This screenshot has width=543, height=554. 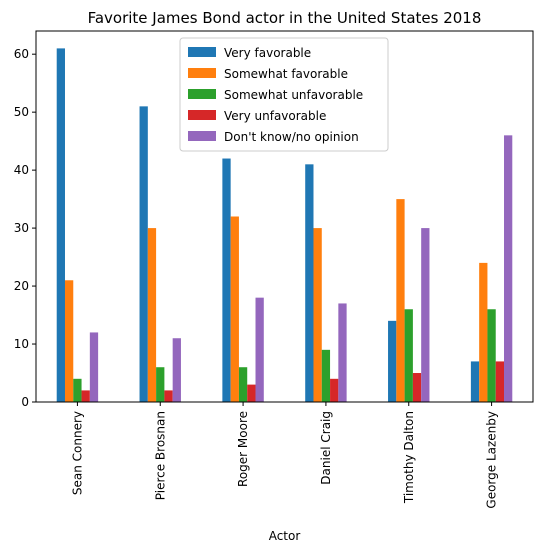 What do you see at coordinates (400, 300) in the screenshot?
I see `bar-somewhat-favorable-timothy-dalton` at bounding box center [400, 300].